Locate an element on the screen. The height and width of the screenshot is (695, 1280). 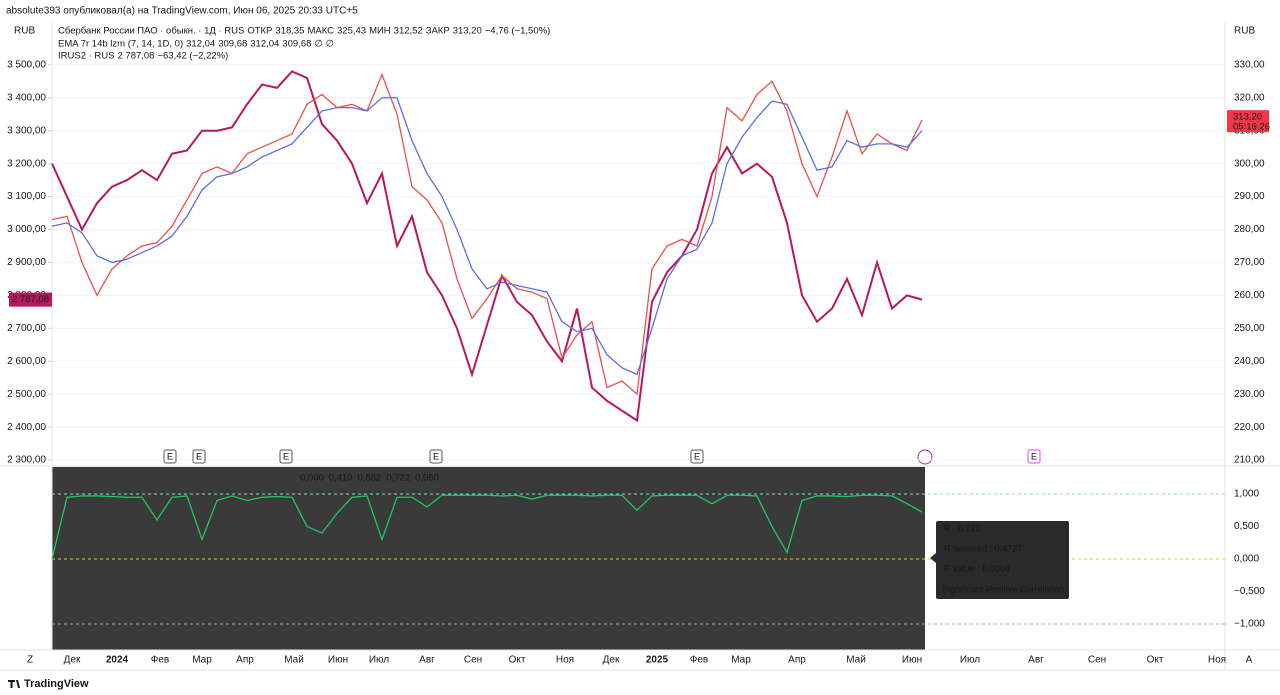
y-tick-label: 3 400,00 is located at coordinates (26, 97).